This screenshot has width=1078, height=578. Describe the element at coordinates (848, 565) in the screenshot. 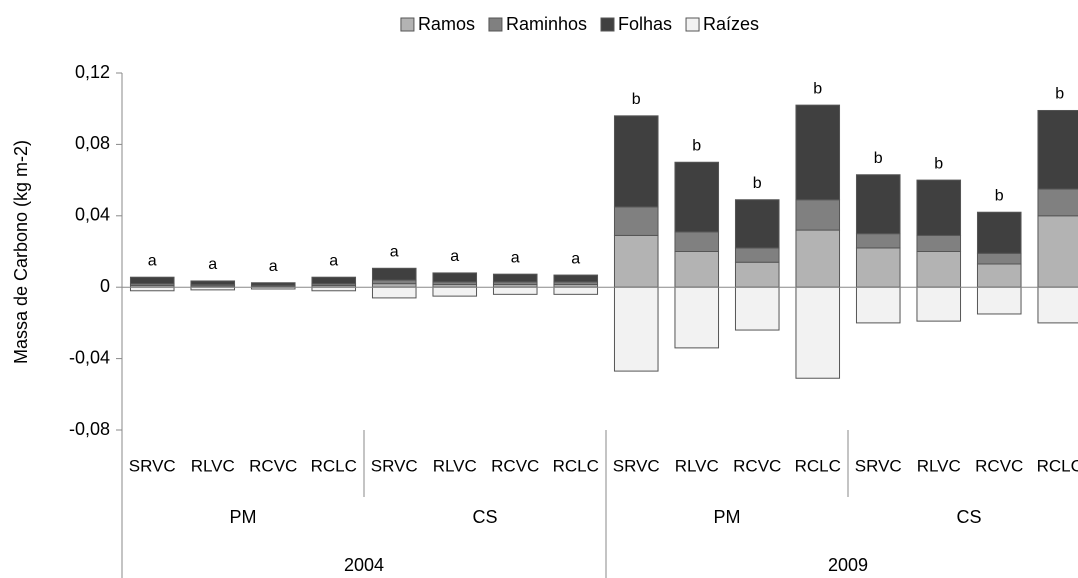

I see `year-label: 2009` at that location.